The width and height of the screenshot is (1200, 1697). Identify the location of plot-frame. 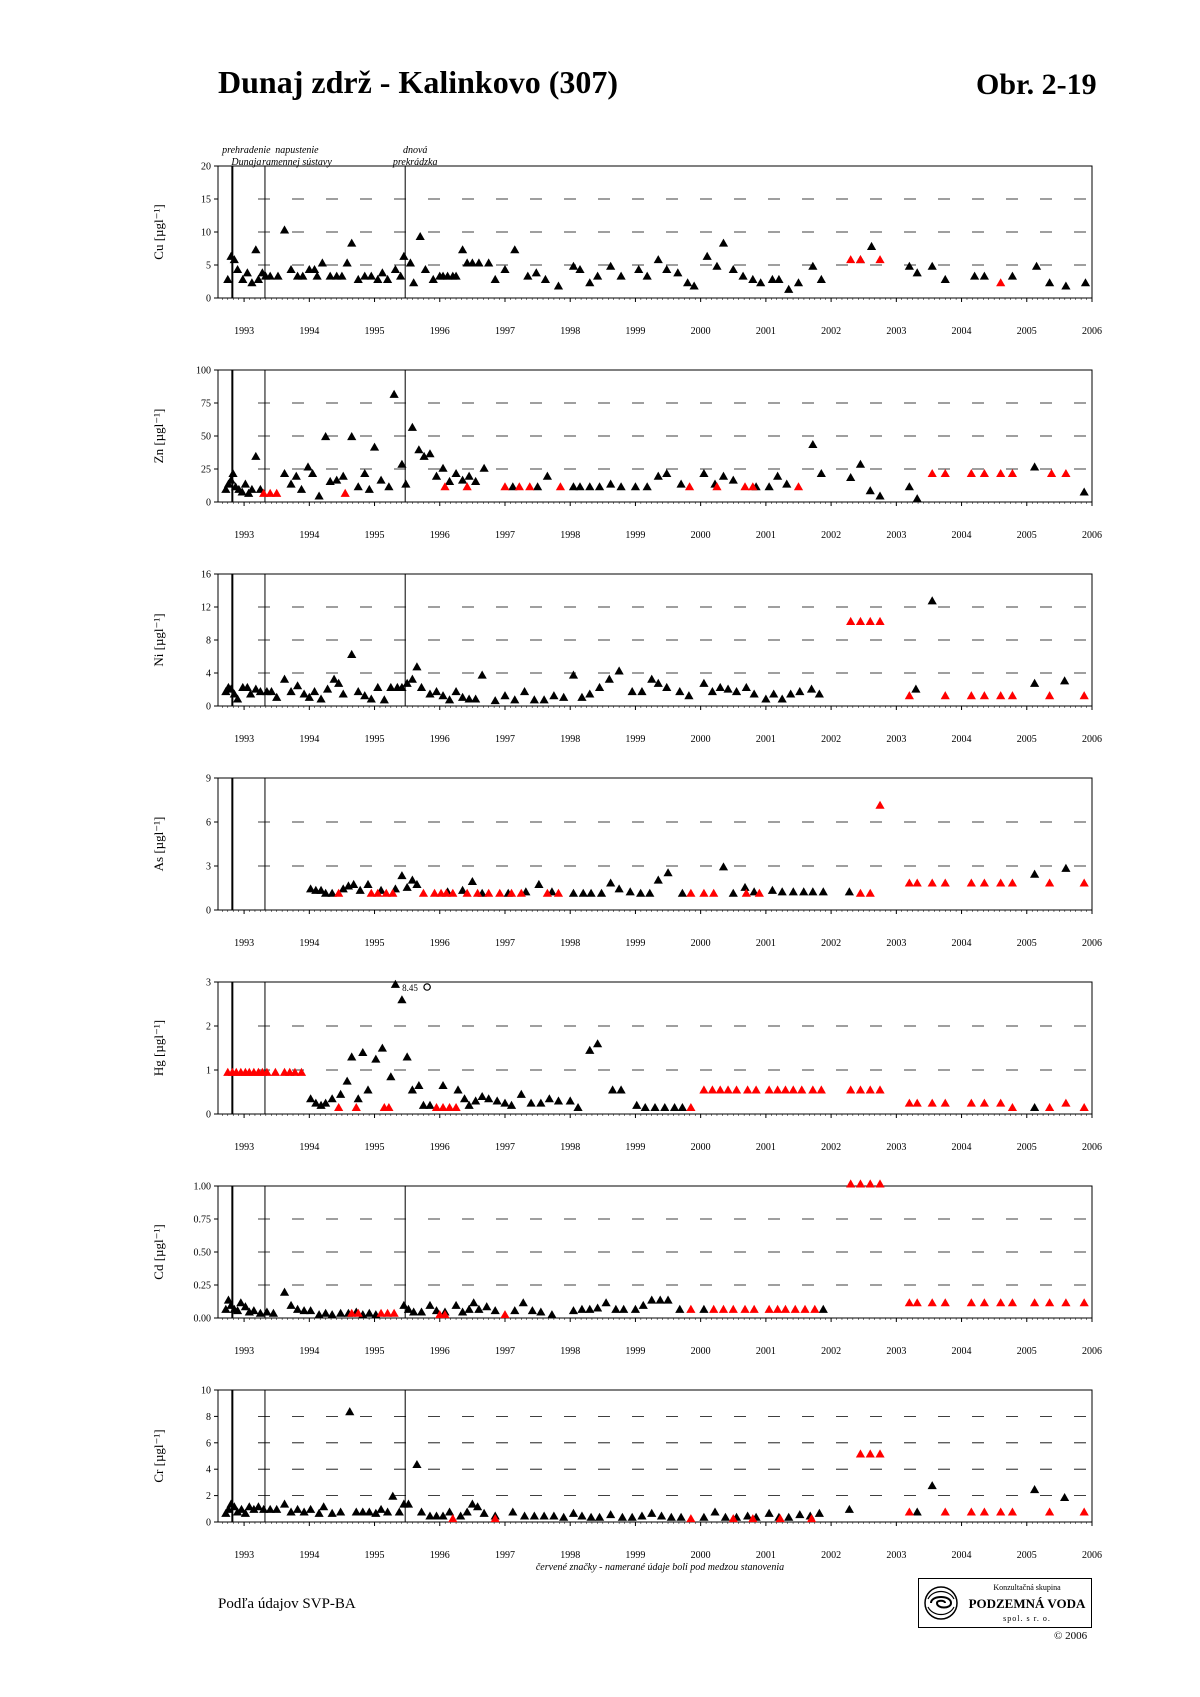
(655, 1456).